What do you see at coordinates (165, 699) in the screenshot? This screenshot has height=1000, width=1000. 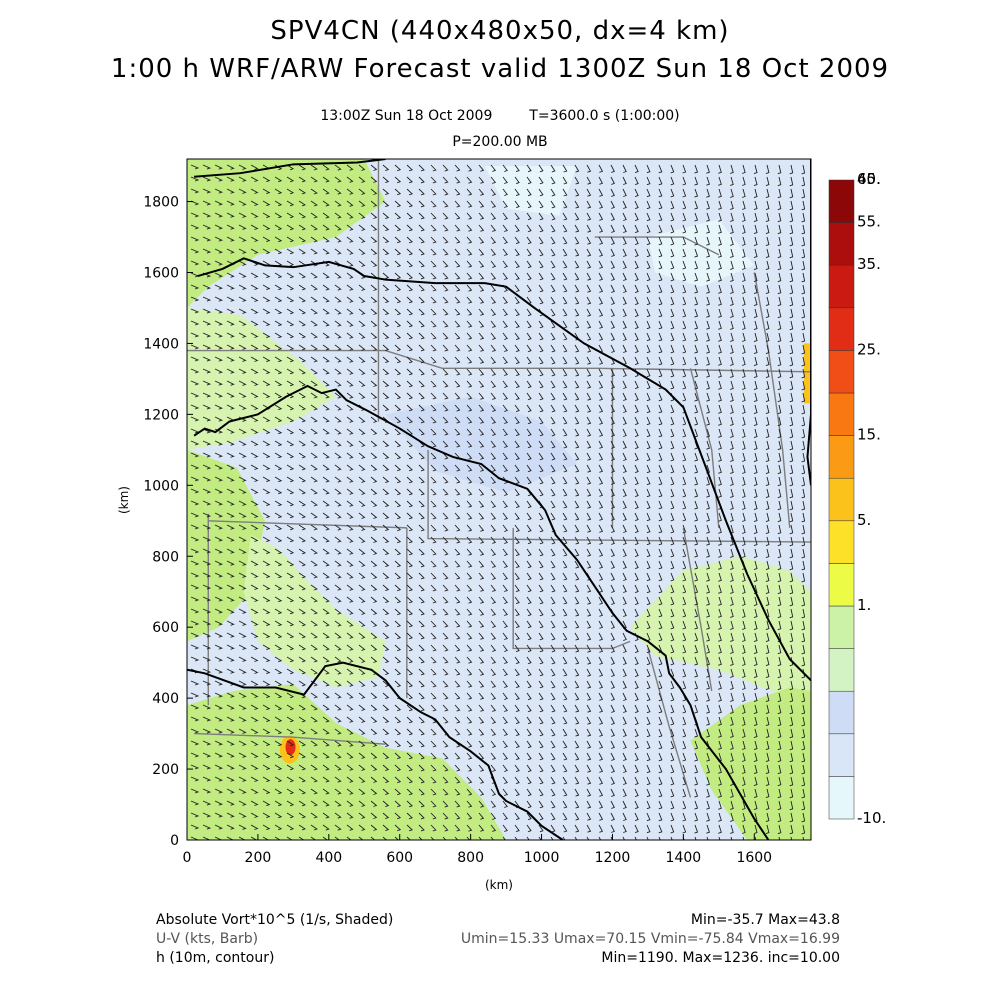 I see `y-tick-label: 400` at bounding box center [165, 699].